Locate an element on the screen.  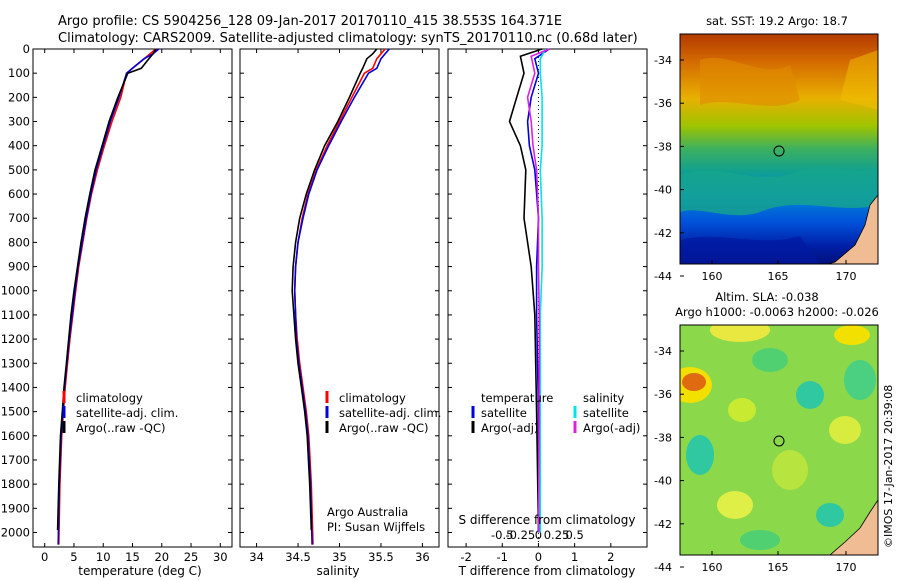
depth-tick-label: 1400 is located at coordinates (15, 387).